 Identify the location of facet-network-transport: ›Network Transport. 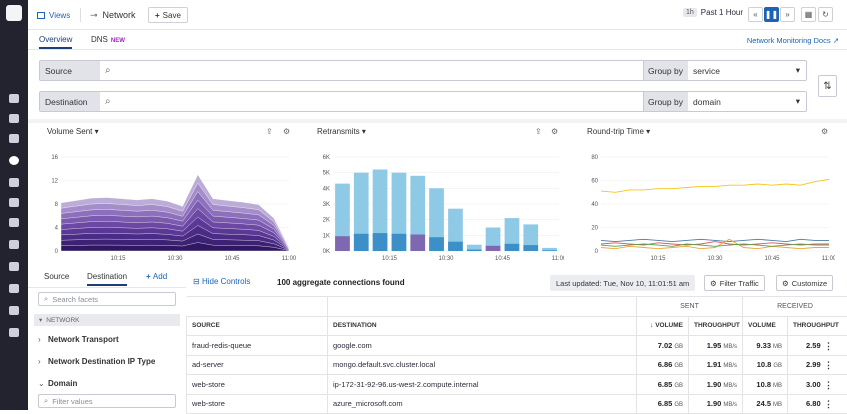
(78, 339).